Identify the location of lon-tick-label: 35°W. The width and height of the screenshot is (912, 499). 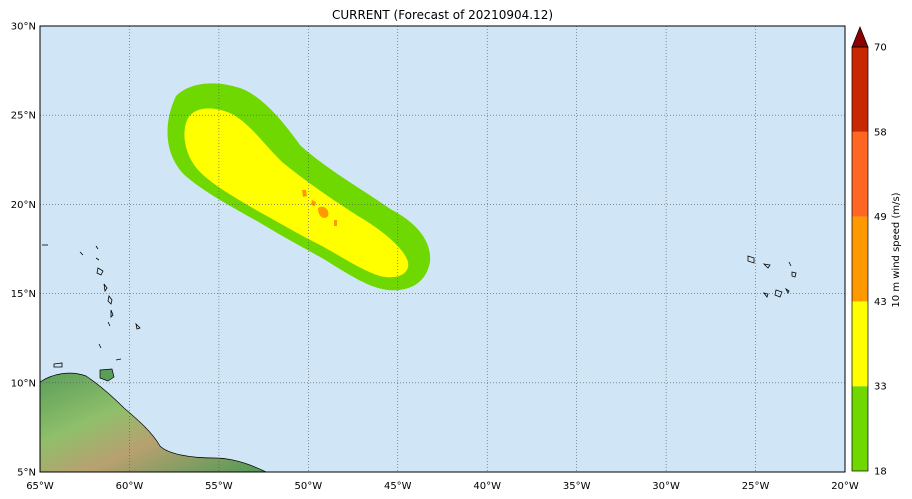
(577, 486).